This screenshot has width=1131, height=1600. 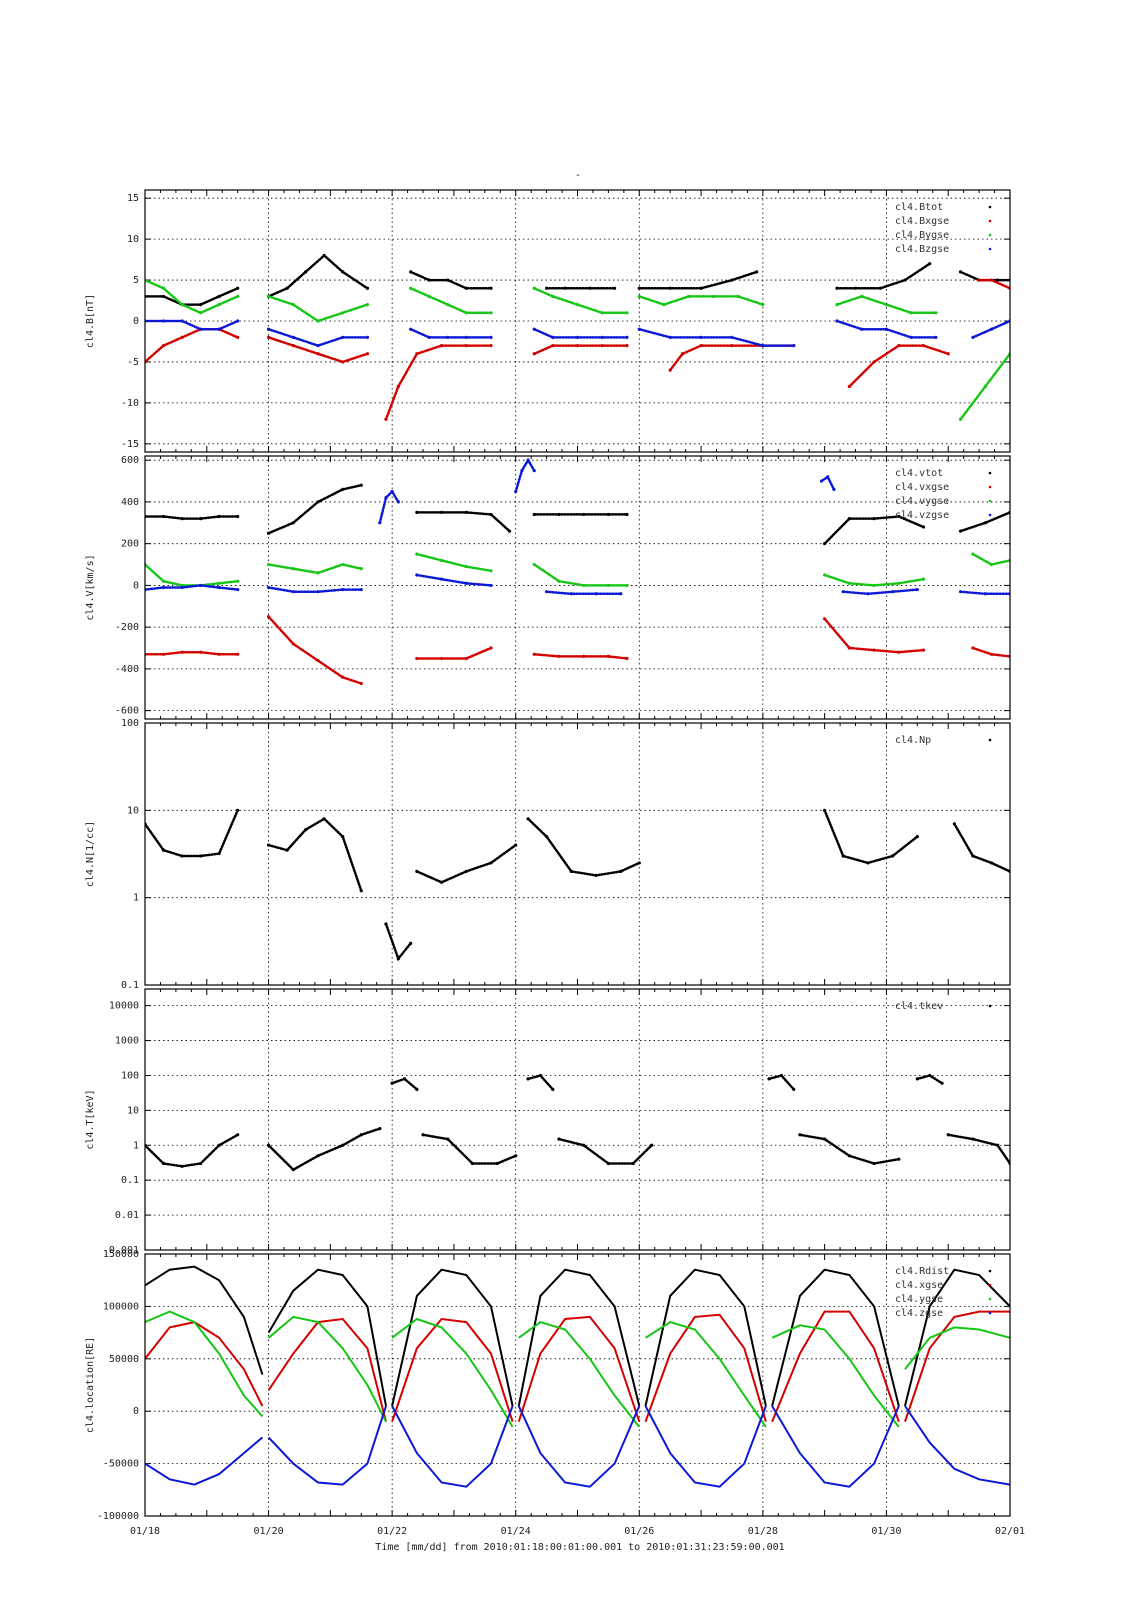 What do you see at coordinates (577, 885) in the screenshot?
I see `plot-area` at bounding box center [577, 885].